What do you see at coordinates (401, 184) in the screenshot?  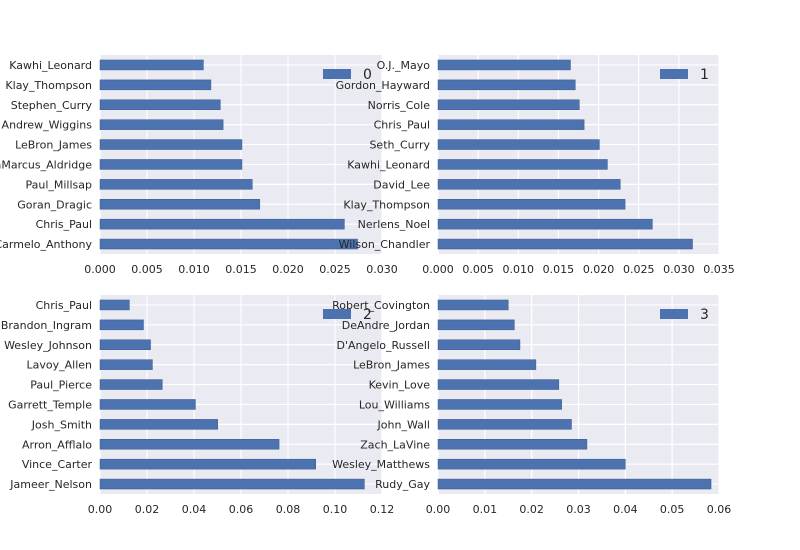 I see `category-label: David_Lee` at bounding box center [401, 184].